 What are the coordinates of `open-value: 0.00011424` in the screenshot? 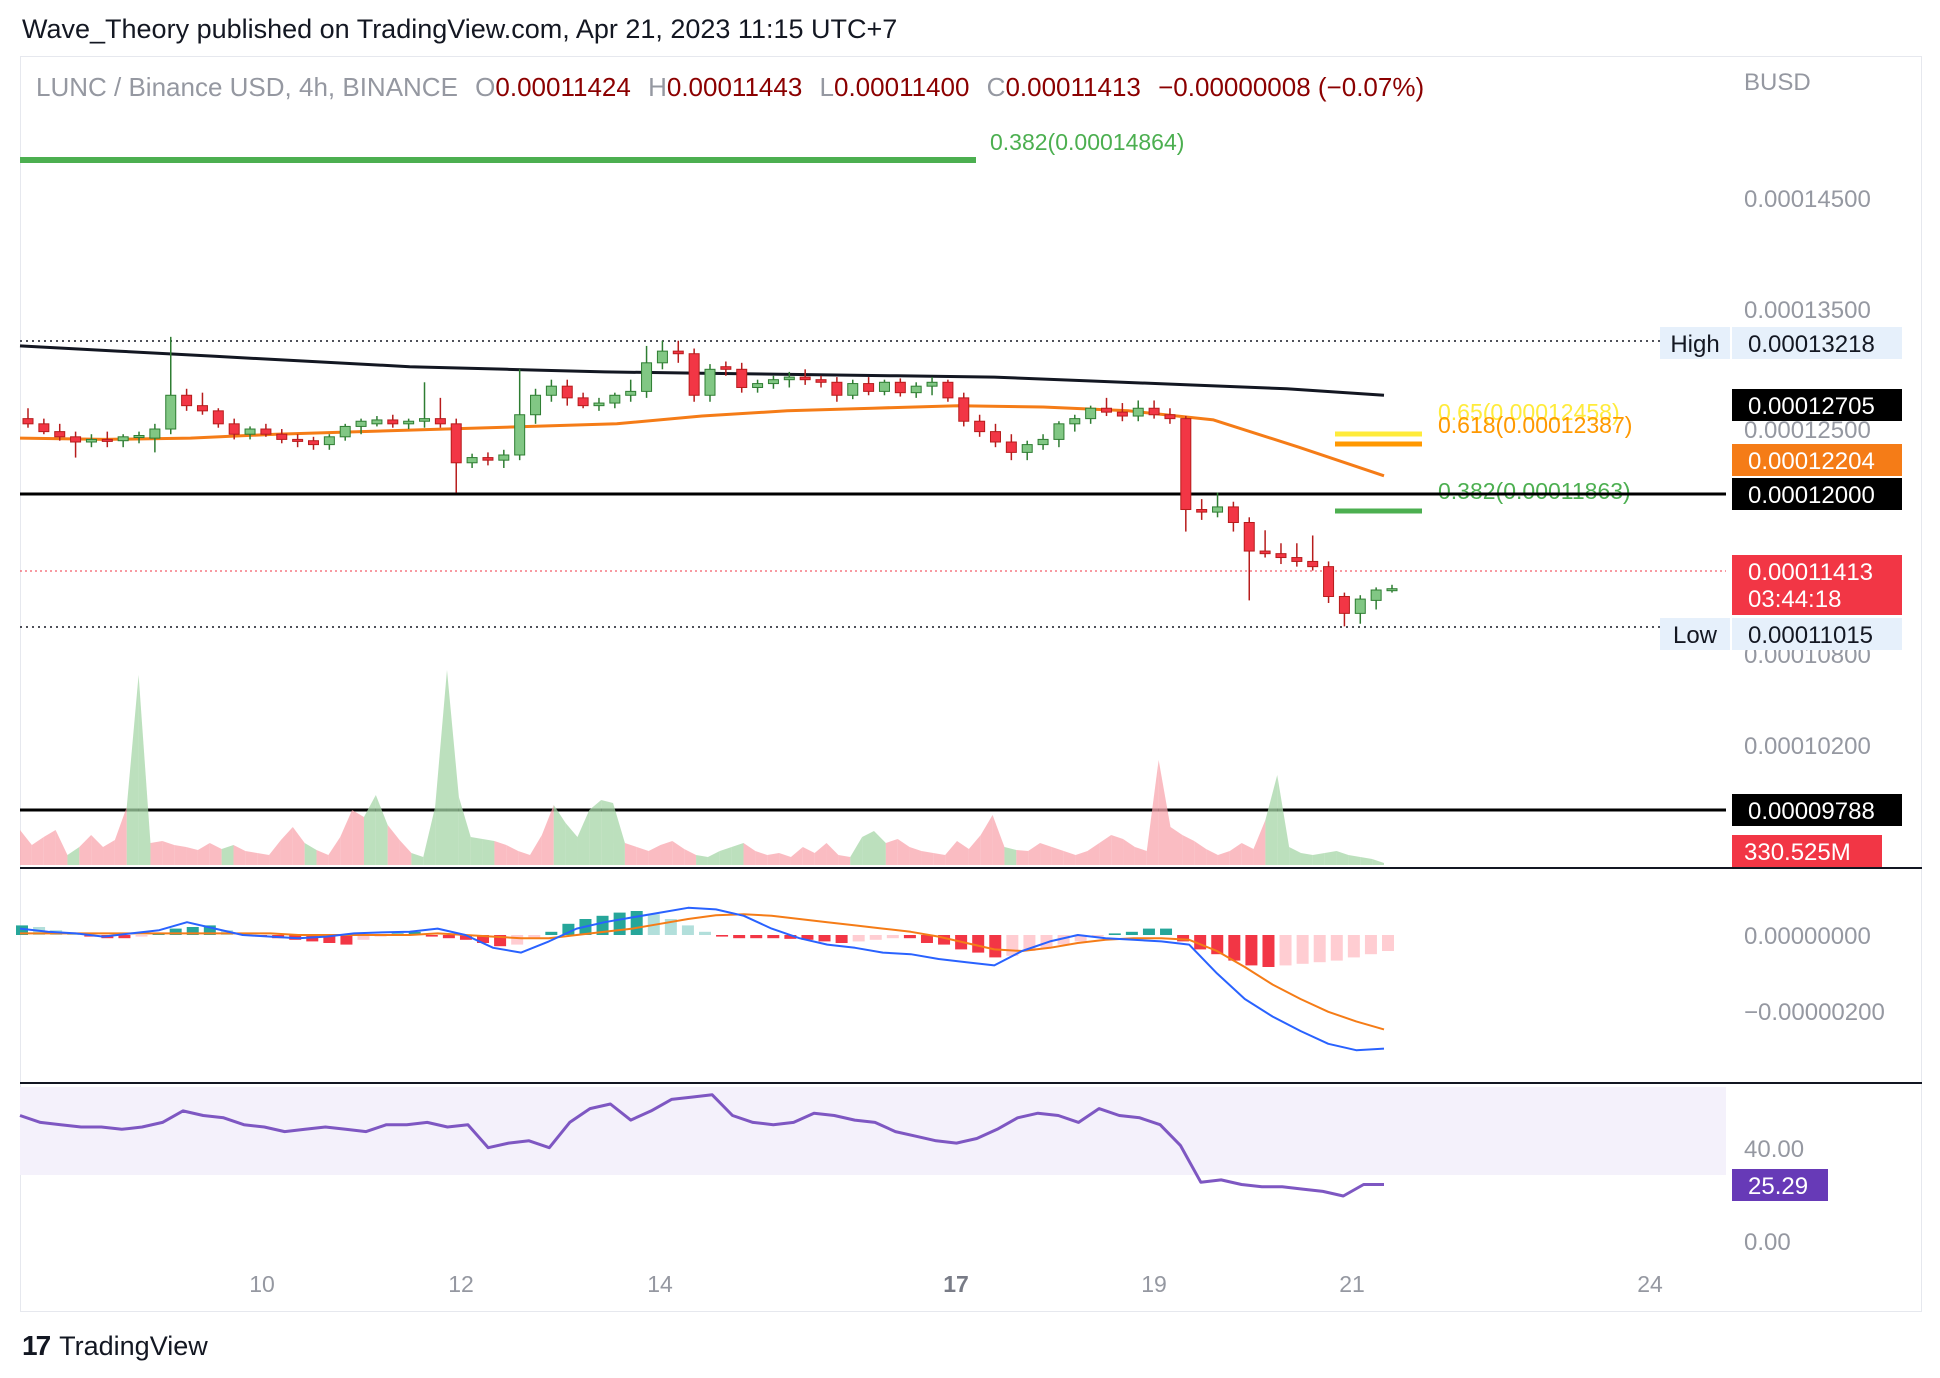 It's located at (563, 87).